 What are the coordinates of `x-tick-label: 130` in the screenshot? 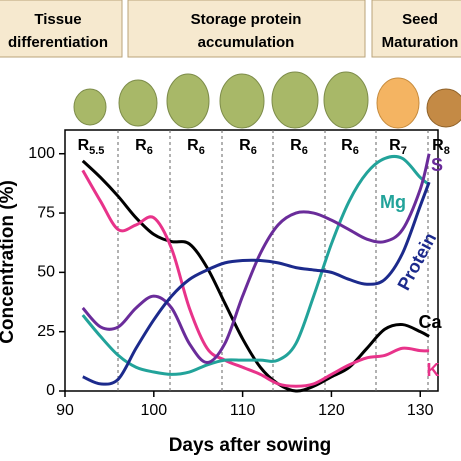 It's located at (420, 410).